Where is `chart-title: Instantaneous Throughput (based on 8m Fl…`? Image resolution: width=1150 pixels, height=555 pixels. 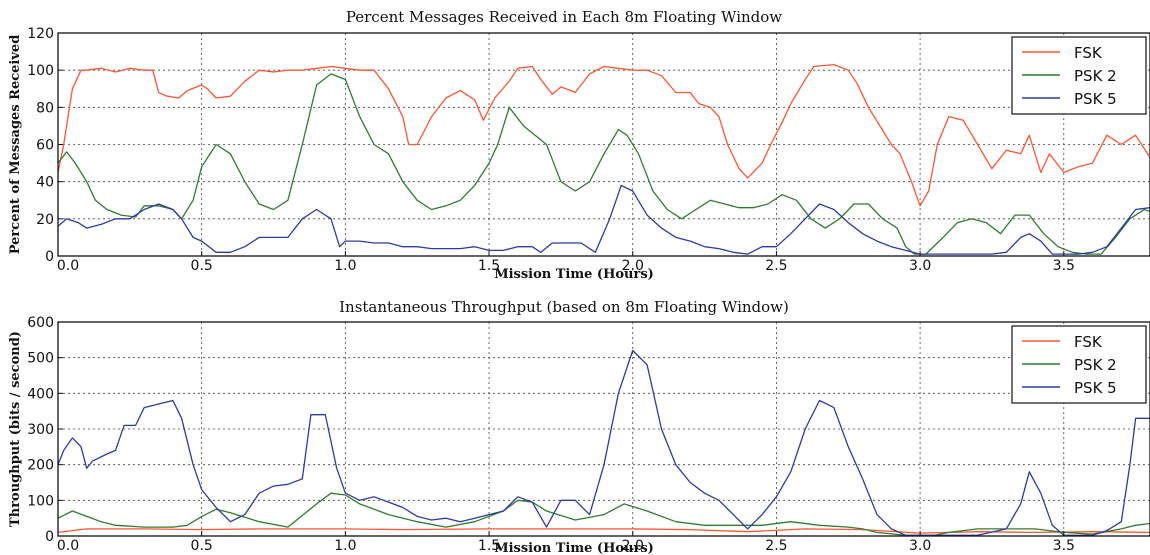
chart-title: Instantaneous Throughput (based on 8m Fl… is located at coordinates (564, 307).